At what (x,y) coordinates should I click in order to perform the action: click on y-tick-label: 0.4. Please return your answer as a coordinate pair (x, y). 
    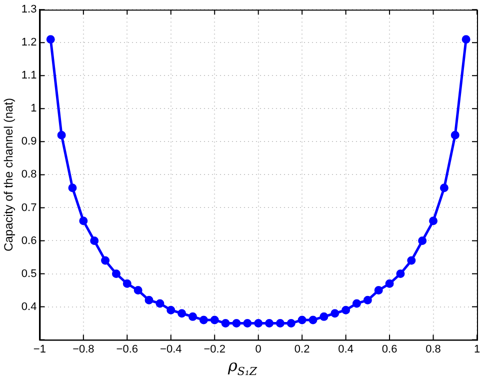
    Looking at the image, I should click on (29, 306).